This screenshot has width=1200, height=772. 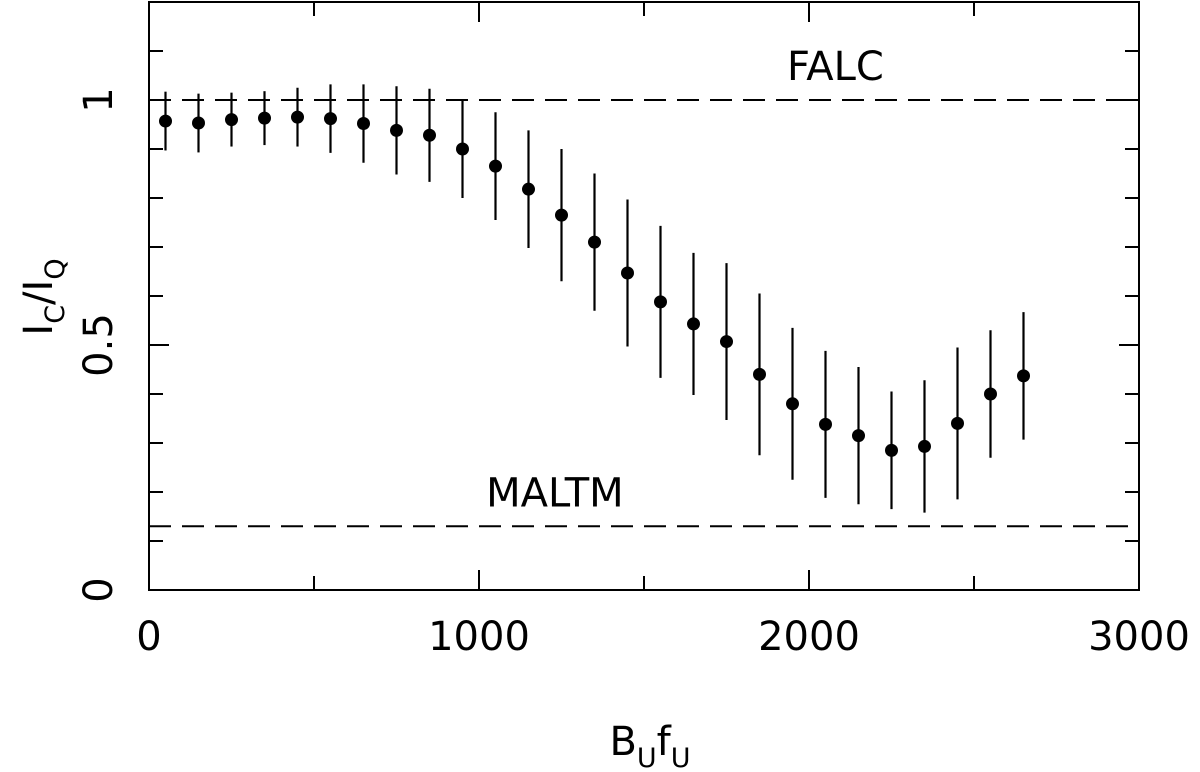 I want to click on x-tick-label: 3000, so click(x=1139, y=637).